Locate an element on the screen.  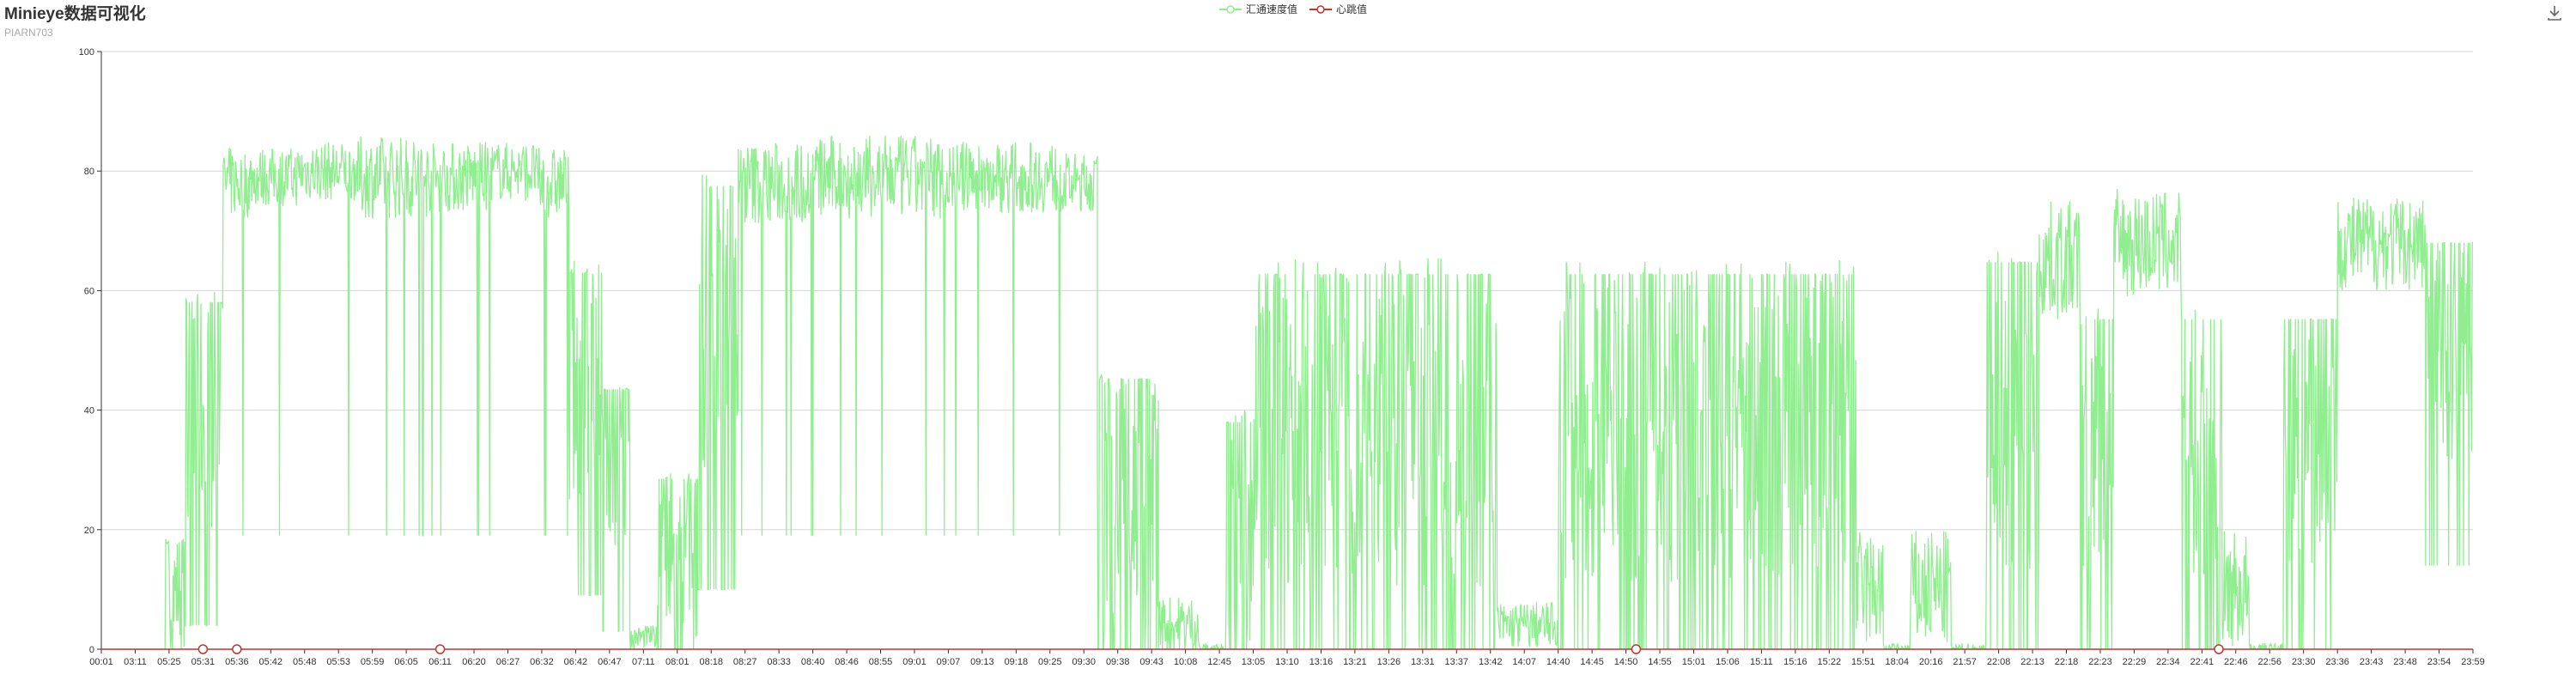
x-tick-label: 08:33 is located at coordinates (779, 662).